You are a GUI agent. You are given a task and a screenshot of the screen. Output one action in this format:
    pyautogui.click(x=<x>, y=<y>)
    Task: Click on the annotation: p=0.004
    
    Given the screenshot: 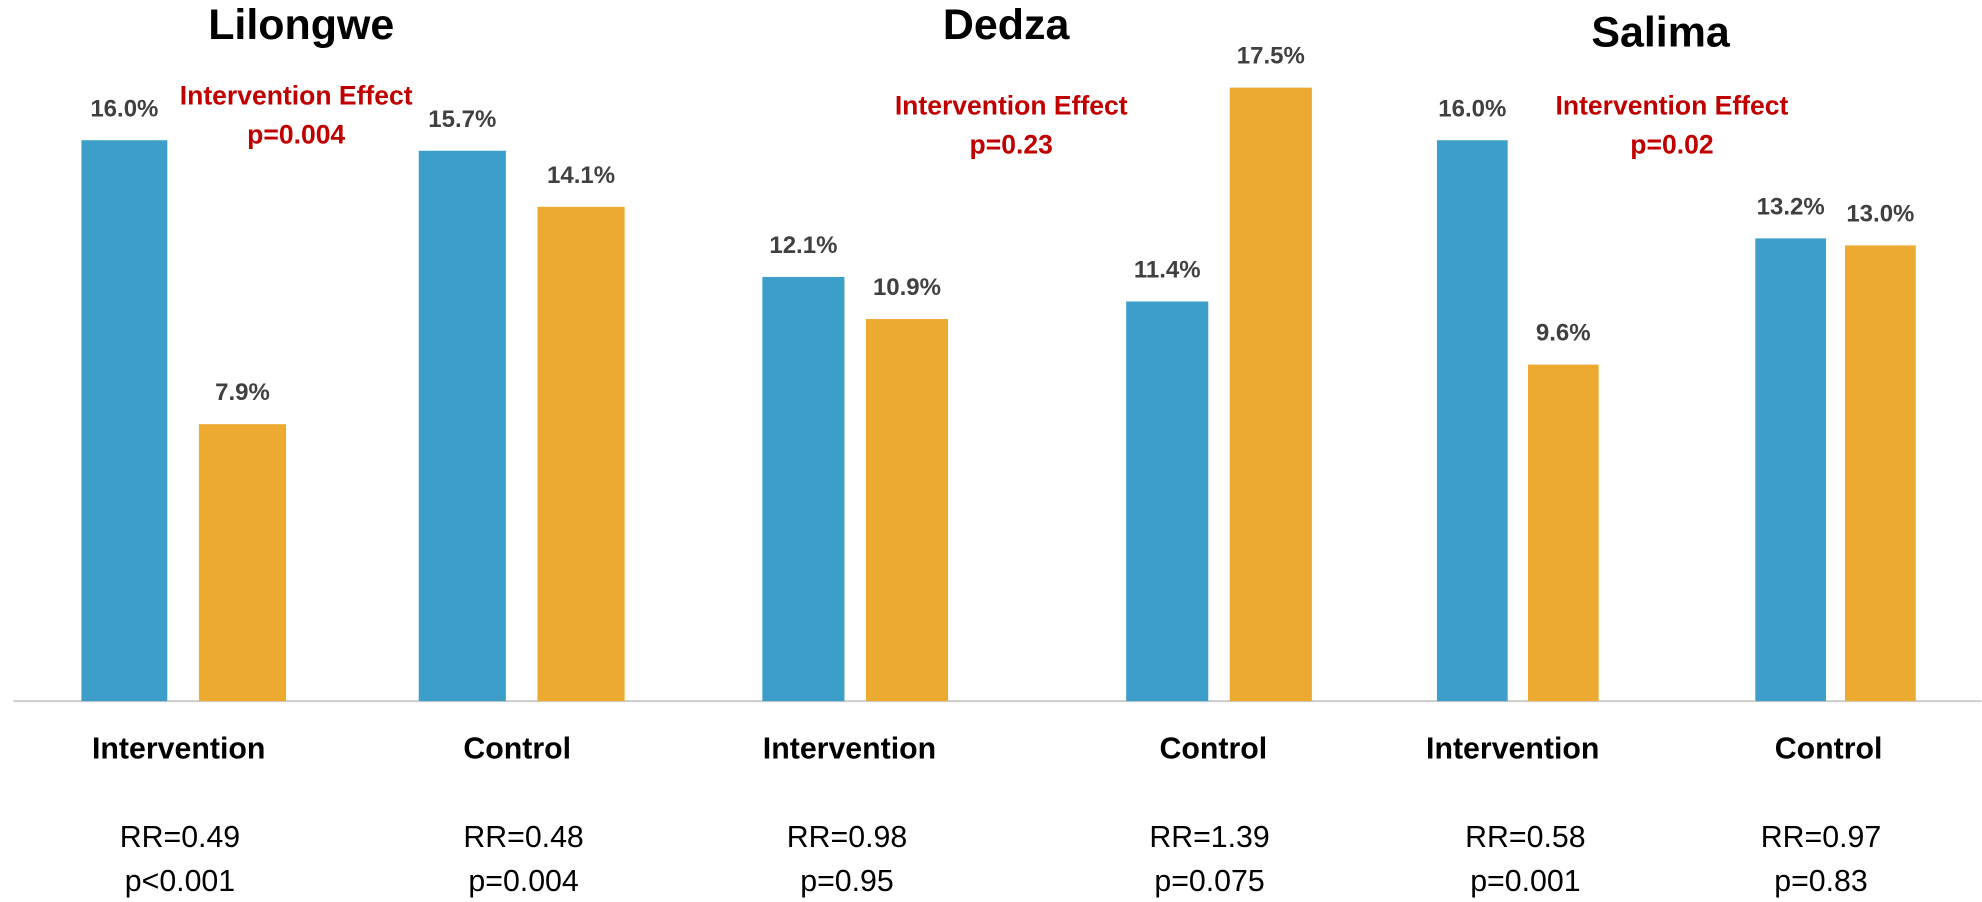 What is the action you would take?
    pyautogui.click(x=296, y=134)
    